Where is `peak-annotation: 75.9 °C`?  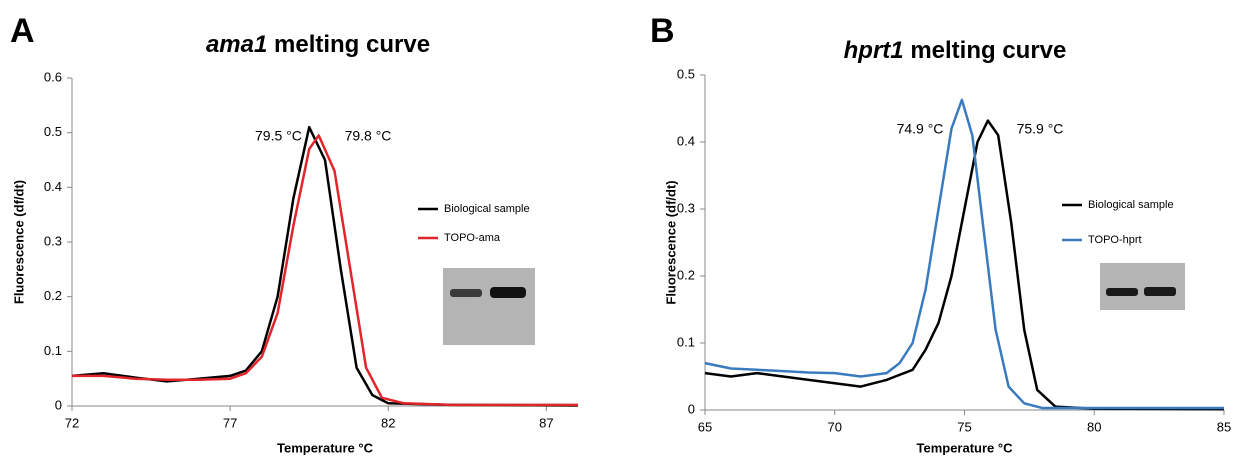 peak-annotation: 75.9 °C is located at coordinates (1040, 129).